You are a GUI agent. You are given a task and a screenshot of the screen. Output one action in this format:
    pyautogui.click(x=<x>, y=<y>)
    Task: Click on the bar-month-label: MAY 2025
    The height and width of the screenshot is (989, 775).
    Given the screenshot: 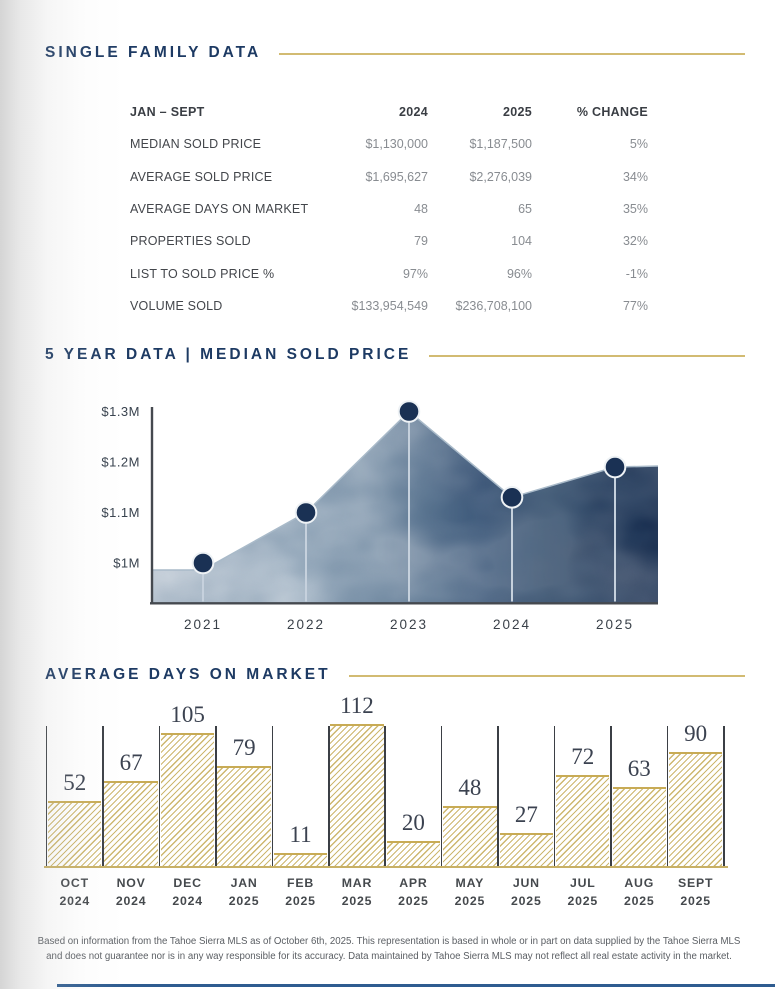 What is the action you would take?
    pyautogui.click(x=470, y=893)
    